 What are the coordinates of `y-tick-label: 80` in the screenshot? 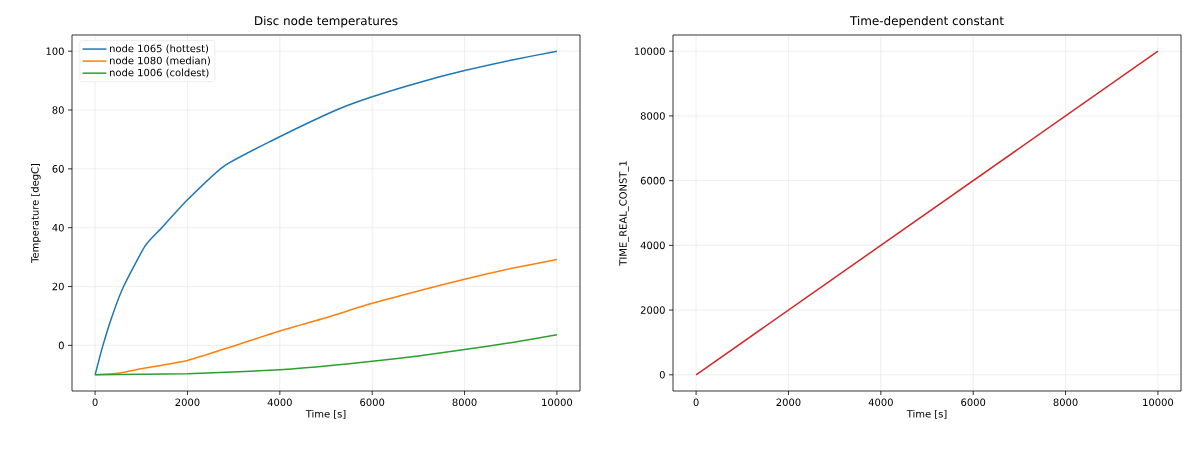 It's located at (58, 110).